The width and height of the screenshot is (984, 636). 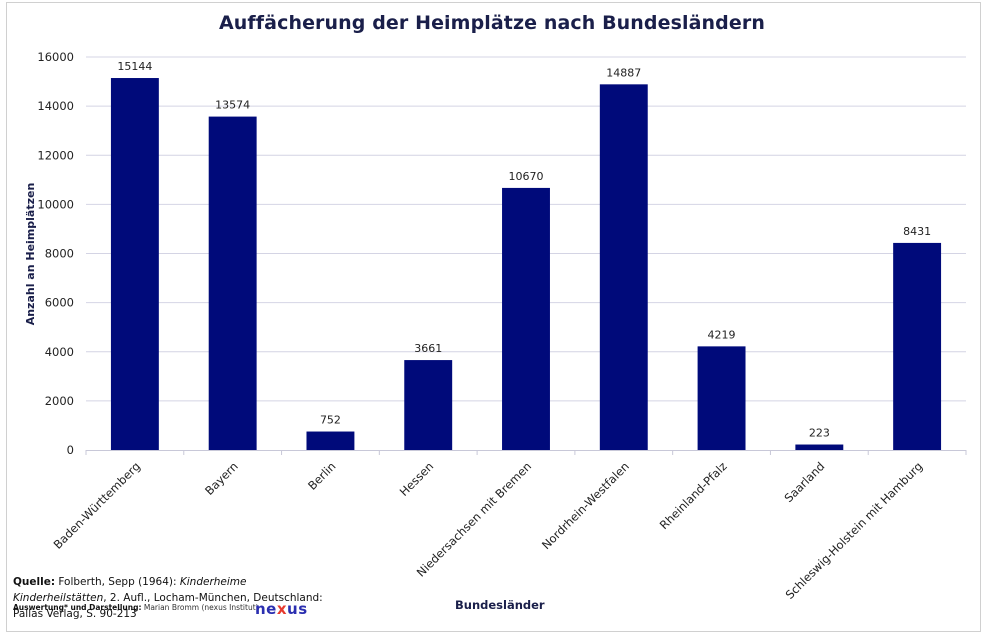 I want to click on y-tick-label: 12000, so click(x=55, y=155).